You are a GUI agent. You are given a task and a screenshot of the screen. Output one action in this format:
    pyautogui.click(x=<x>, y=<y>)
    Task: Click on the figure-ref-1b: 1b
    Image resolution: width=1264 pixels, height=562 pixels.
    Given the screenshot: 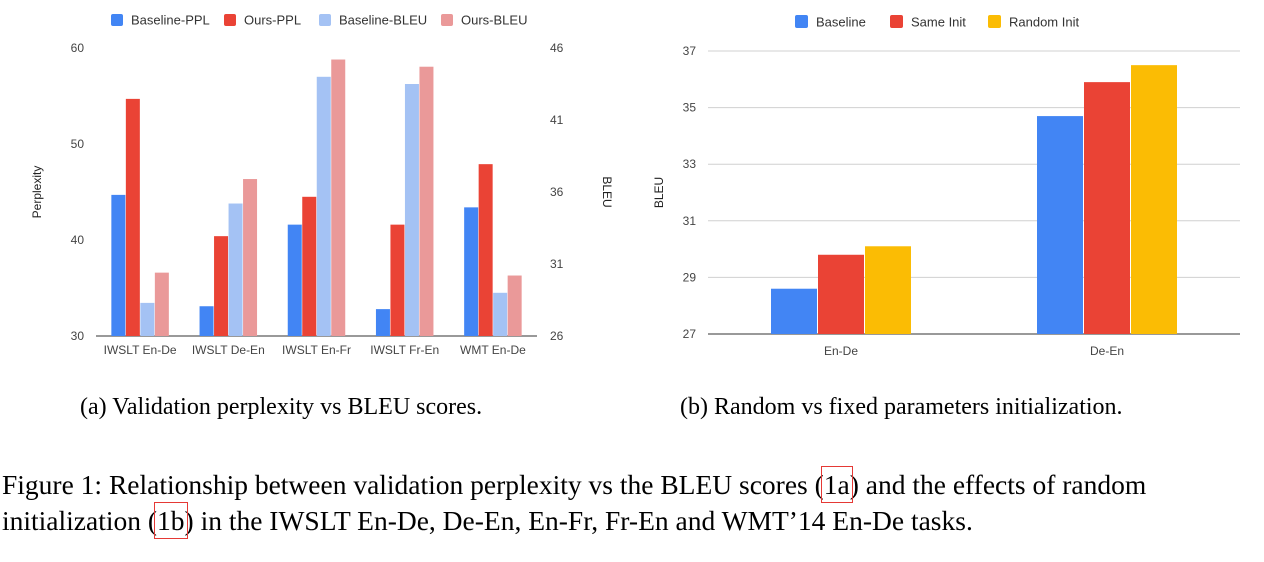 What is the action you would take?
    pyautogui.click(x=171, y=520)
    